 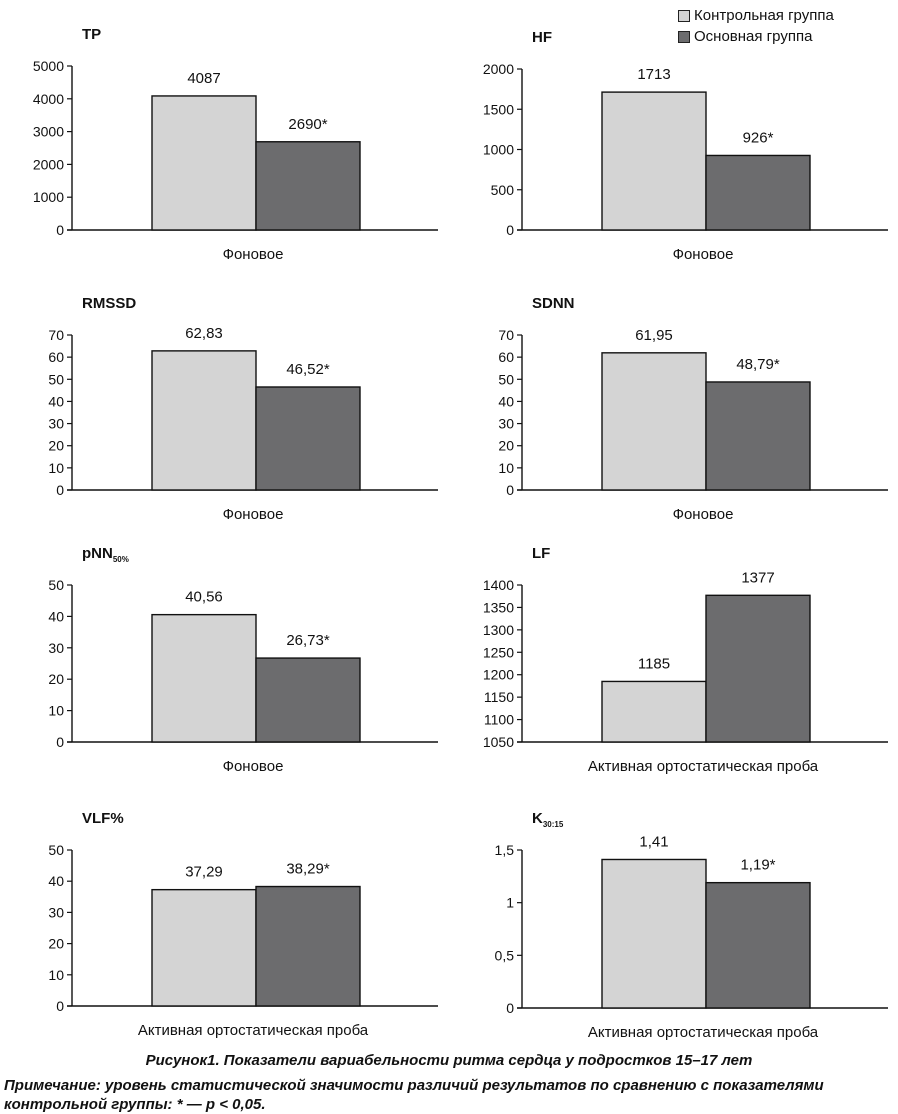 What do you see at coordinates (758, 364) in the screenshot?
I see `data-label: 48,79*` at bounding box center [758, 364].